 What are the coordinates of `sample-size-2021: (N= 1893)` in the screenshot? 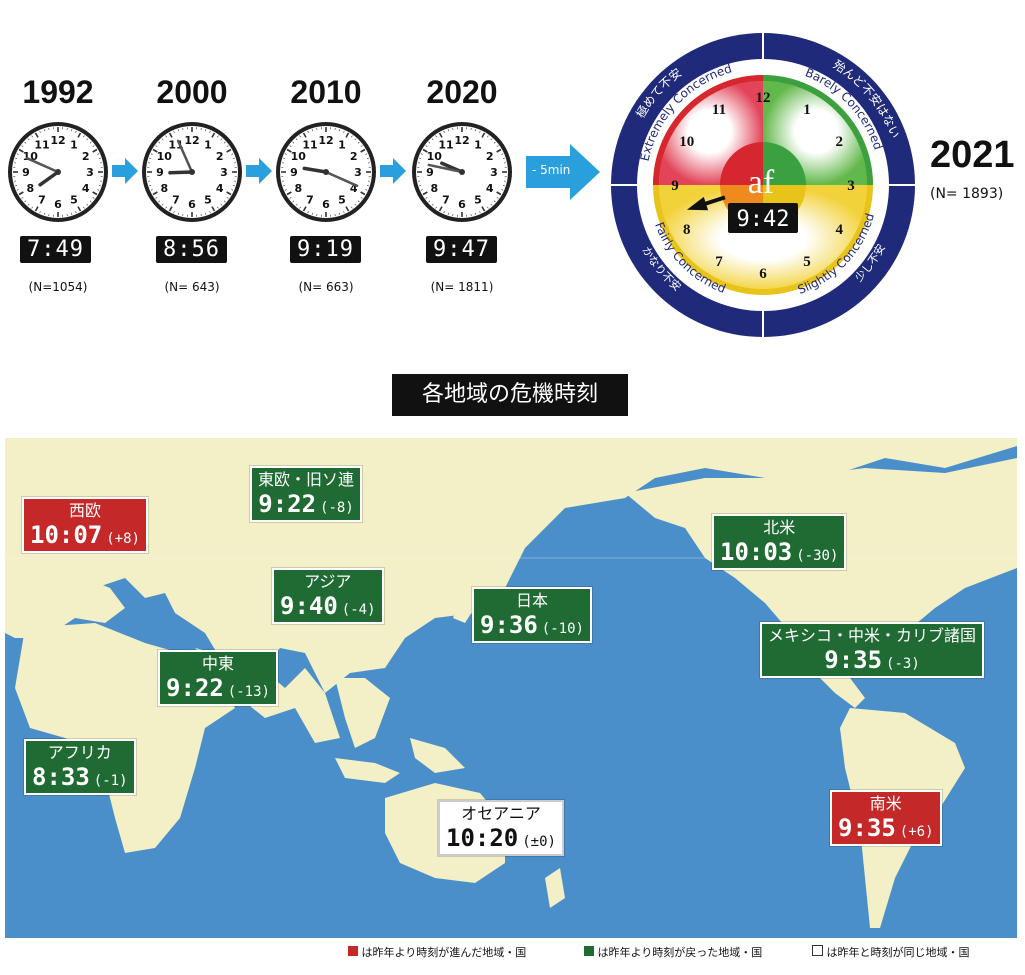 It's located at (967, 194).